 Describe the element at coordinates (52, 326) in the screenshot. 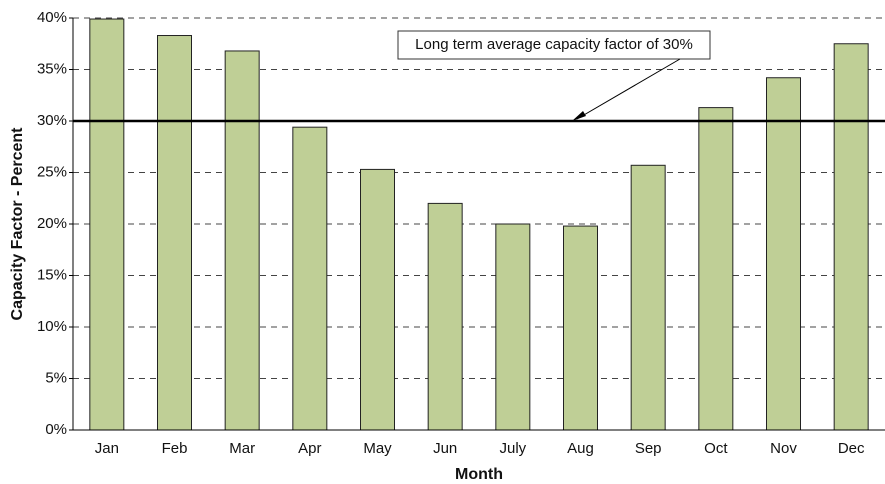

I see `y-tick-label: 10%` at that location.